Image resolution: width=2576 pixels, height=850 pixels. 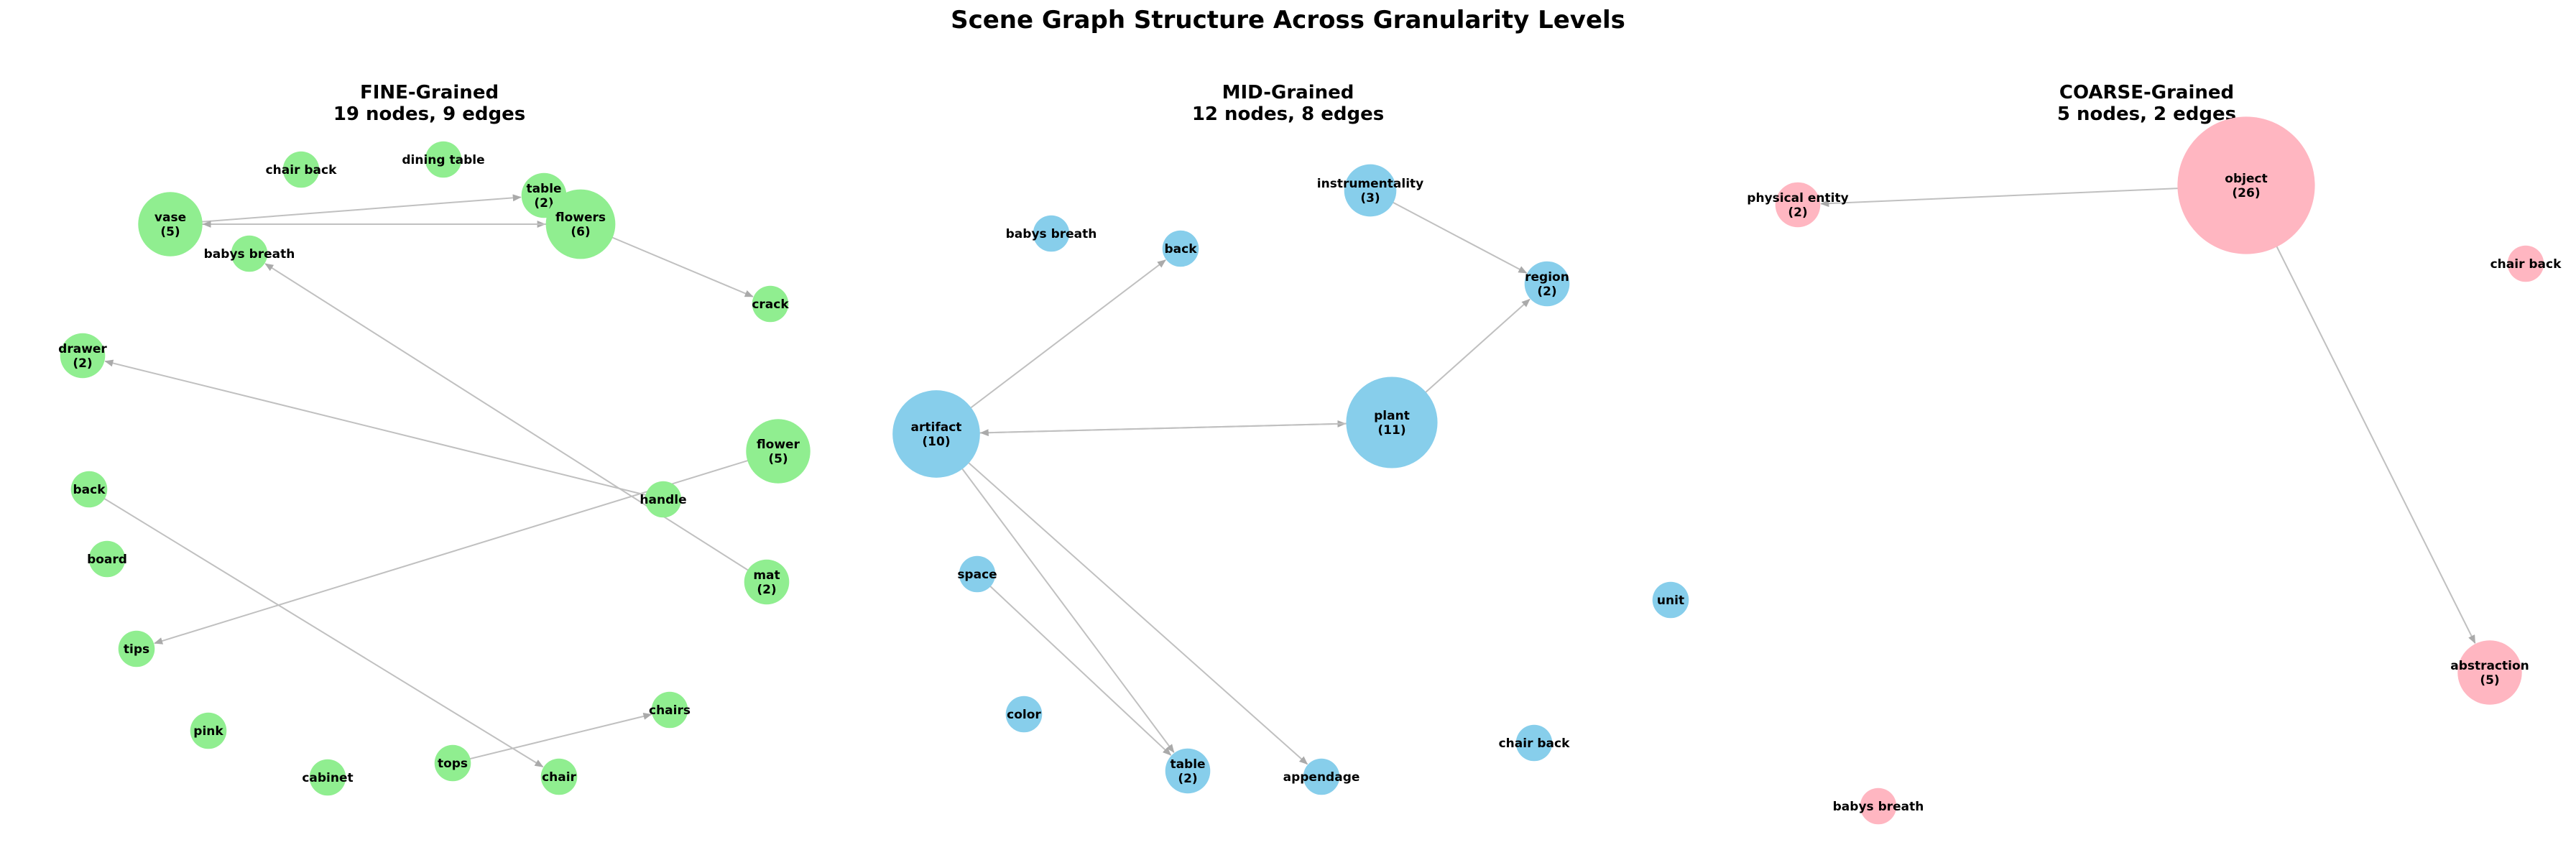 I want to click on node-circle-flowers, so click(x=580, y=224).